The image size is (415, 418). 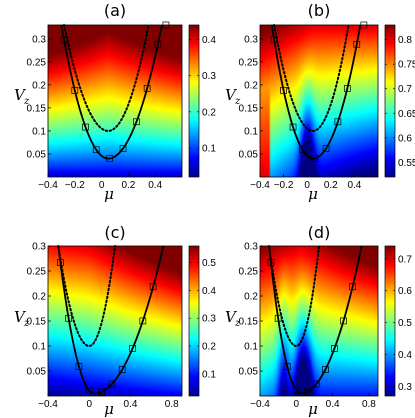 I want to click on y-tick-label: 0.15, so click(x=249, y=322).